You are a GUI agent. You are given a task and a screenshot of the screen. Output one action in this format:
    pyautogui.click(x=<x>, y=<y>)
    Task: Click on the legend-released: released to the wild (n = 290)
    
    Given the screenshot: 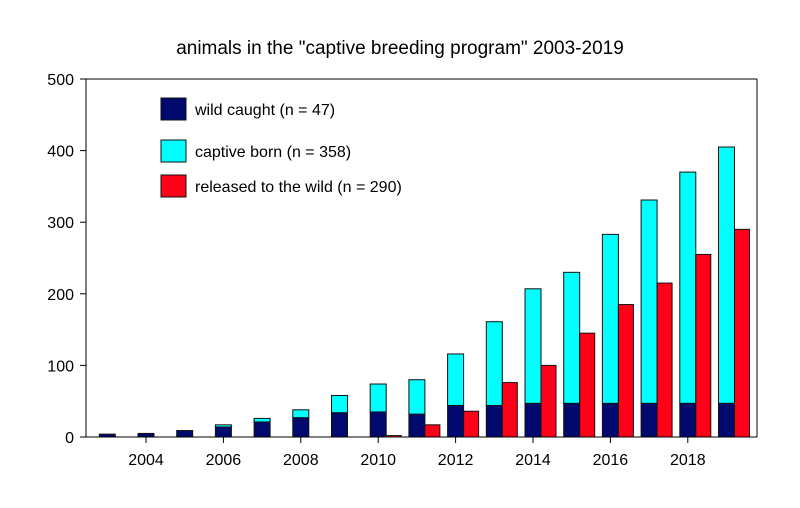 What is the action you would take?
    pyautogui.click(x=281, y=186)
    